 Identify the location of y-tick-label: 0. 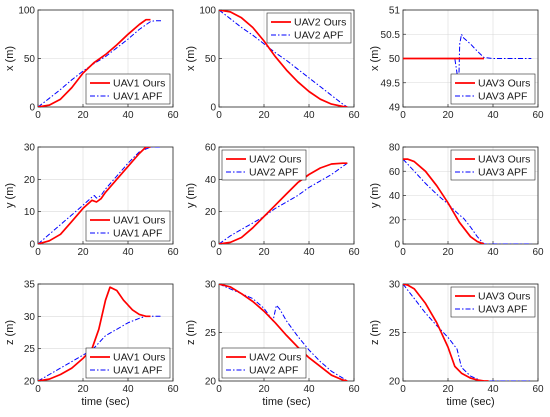
(32, 245).